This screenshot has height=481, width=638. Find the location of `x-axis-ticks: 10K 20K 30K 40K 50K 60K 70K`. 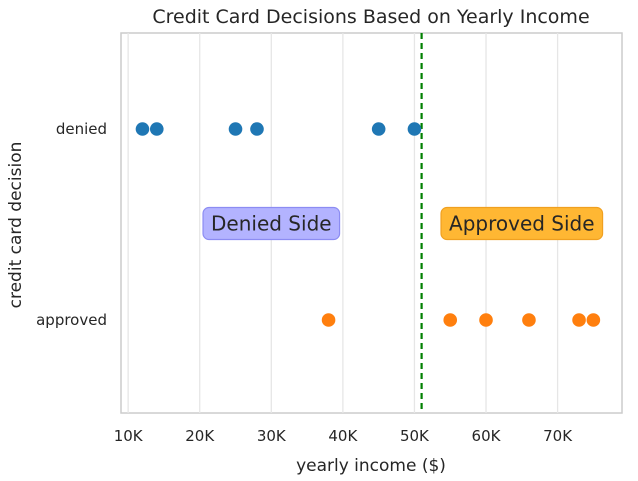

x-axis-ticks: 10K 20K 30K 40K 50K 60K 70K is located at coordinates (344, 436).